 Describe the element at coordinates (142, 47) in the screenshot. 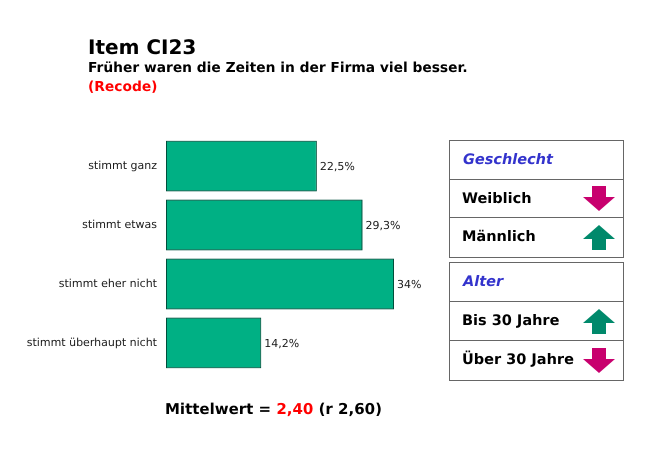

I see `chart-title: Item CI23` at that location.